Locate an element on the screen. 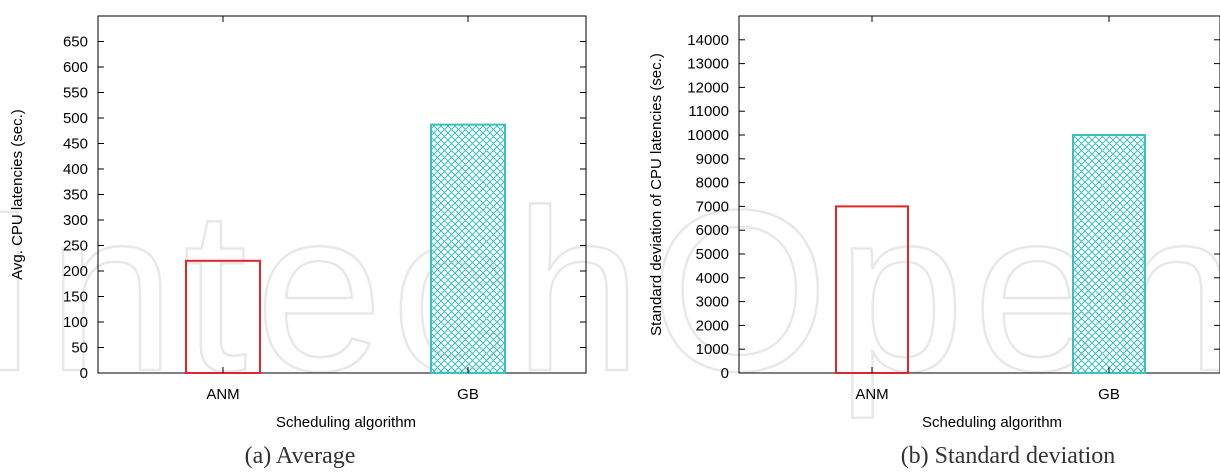  y-tick-label: 400 is located at coordinates (75, 169).